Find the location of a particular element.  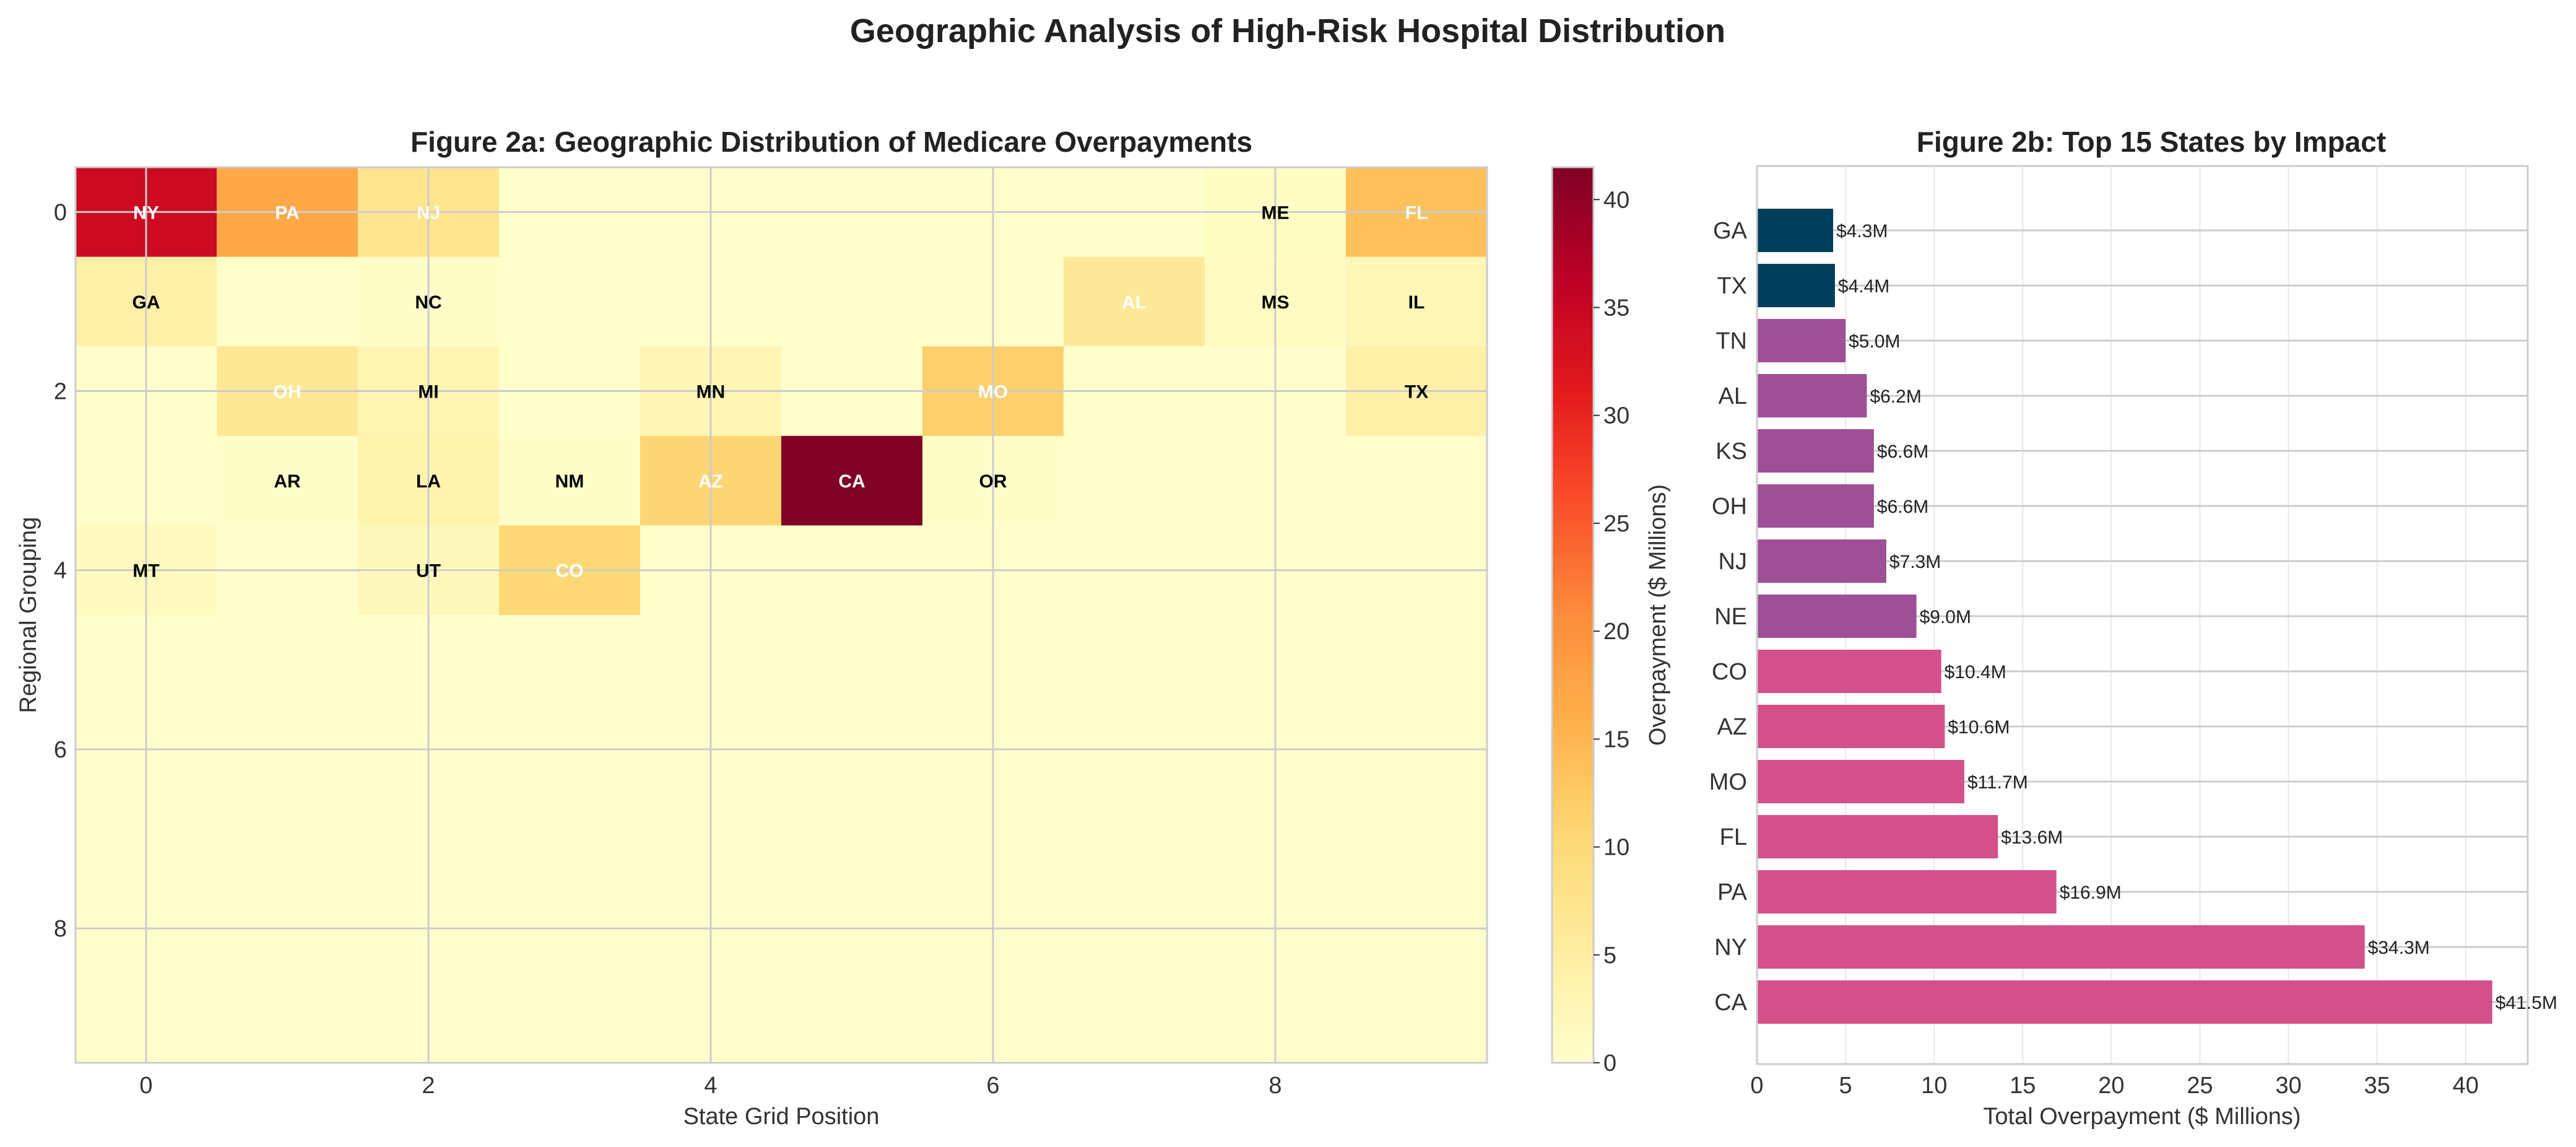

colorbar-label: Overpayment ($ Millions) is located at coordinates (1658, 615).